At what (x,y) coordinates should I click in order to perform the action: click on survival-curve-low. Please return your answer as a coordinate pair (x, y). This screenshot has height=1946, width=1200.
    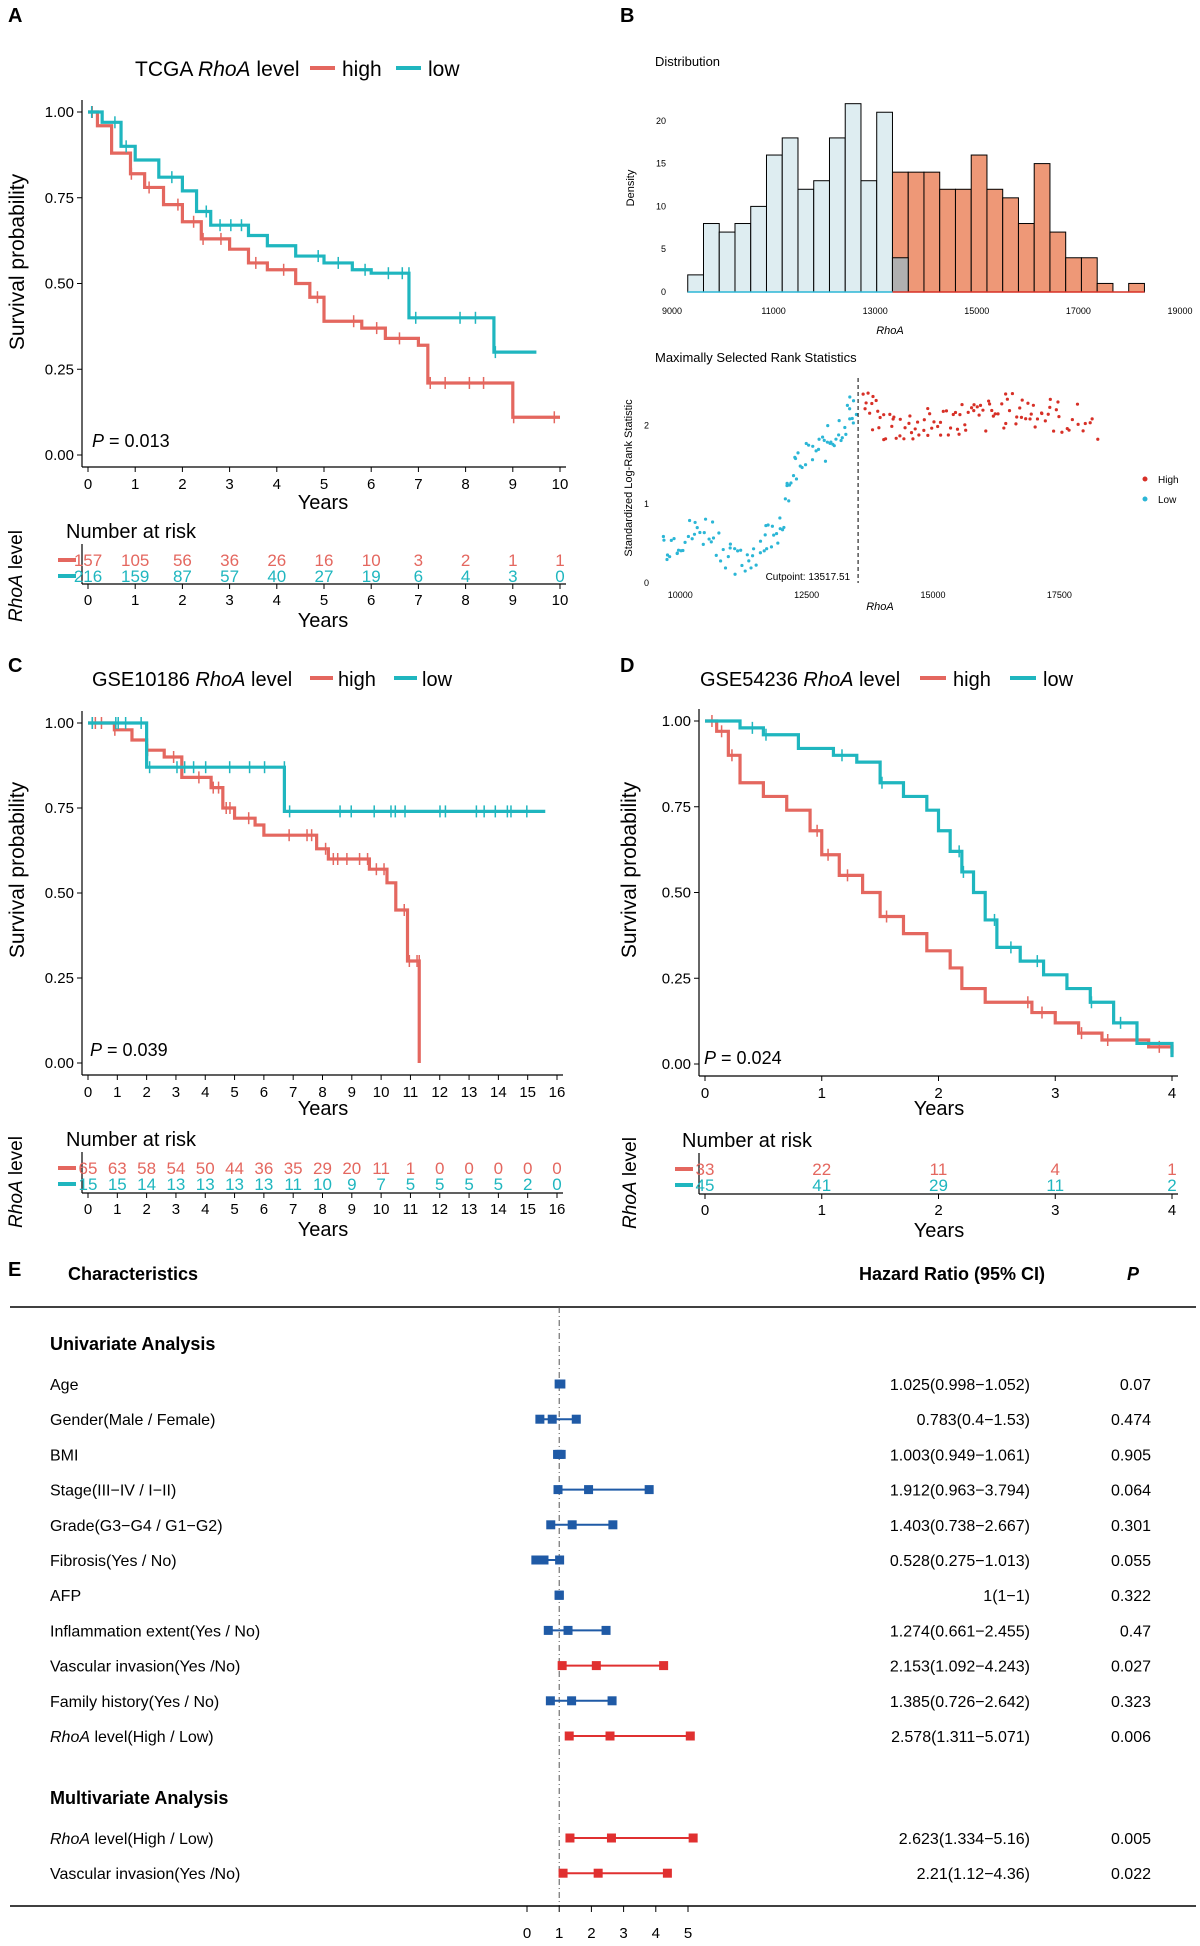
    Looking at the image, I should click on (317, 767).